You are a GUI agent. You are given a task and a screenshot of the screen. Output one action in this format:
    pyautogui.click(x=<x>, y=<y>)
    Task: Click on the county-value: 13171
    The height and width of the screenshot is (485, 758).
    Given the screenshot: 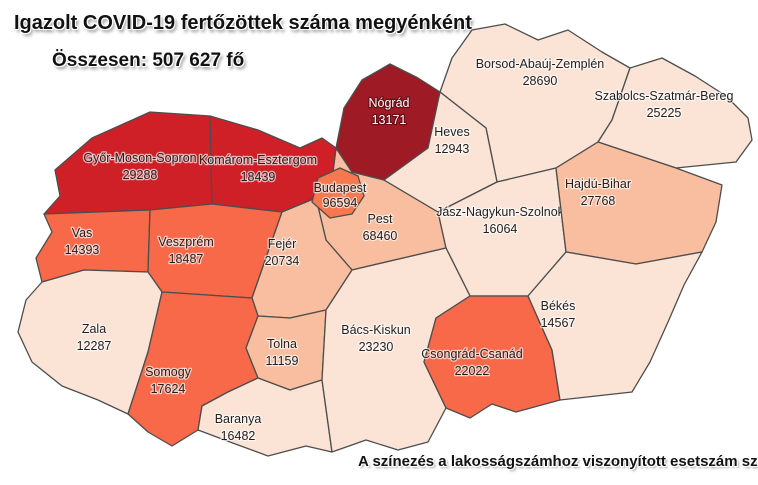 What is the action you would take?
    pyautogui.click(x=389, y=120)
    